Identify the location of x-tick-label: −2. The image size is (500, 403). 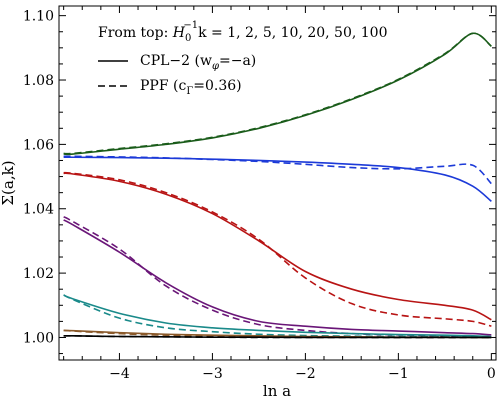
(305, 374).